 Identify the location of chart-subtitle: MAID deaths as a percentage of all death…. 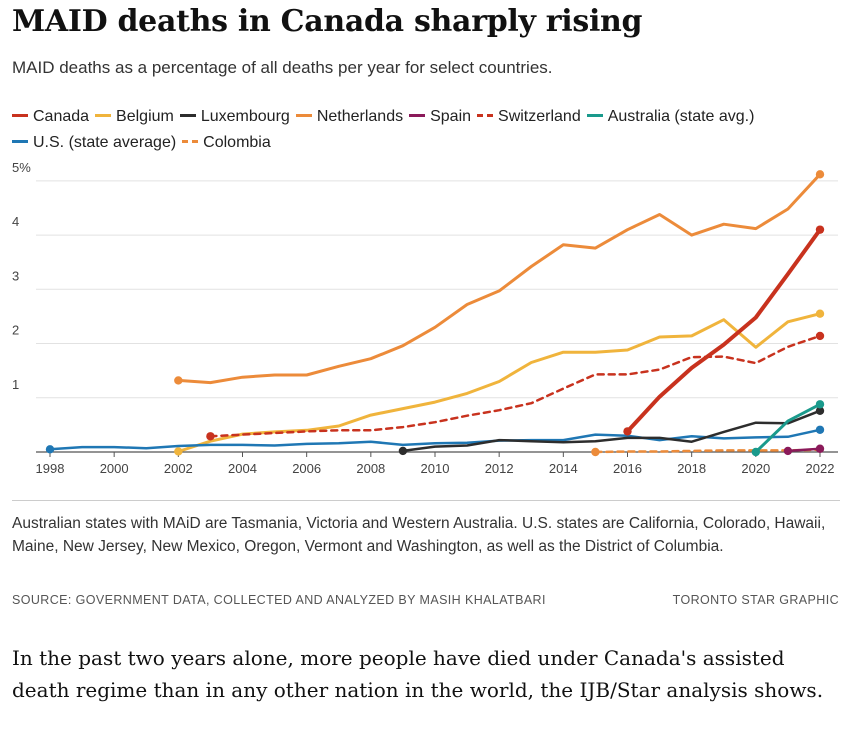
(282, 67).